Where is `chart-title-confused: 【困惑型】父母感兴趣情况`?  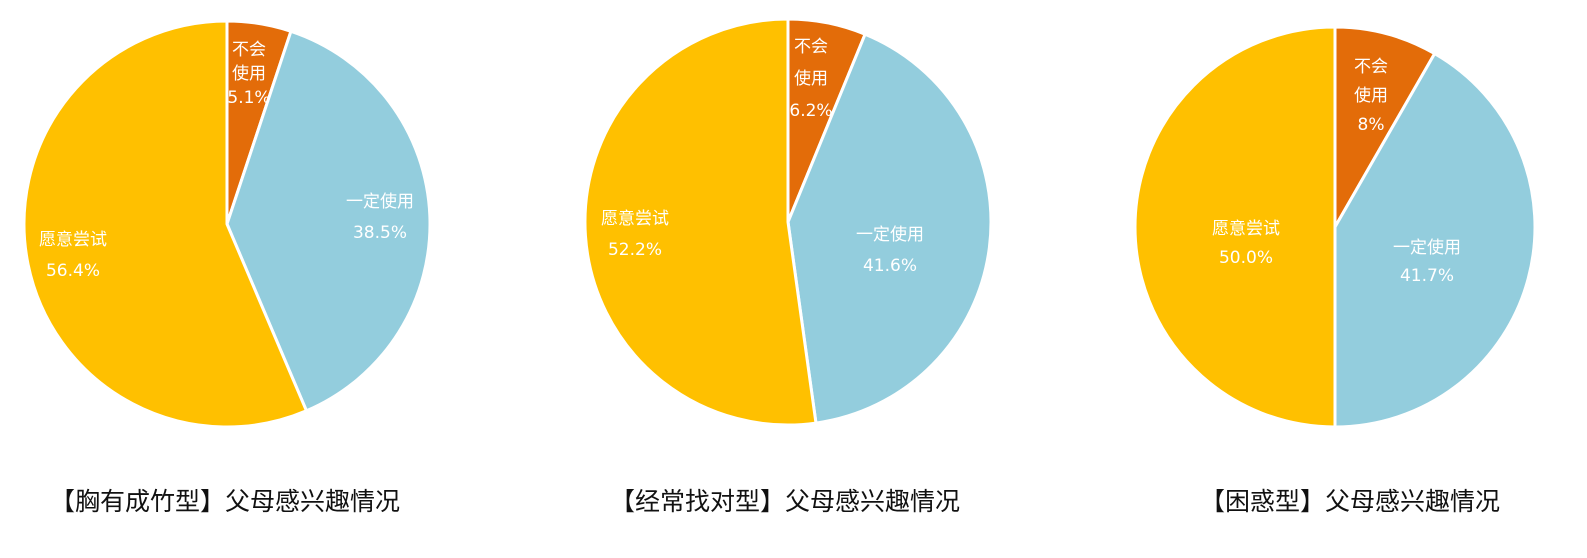 chart-title-confused: 【困惑型】父母感兴趣情况 is located at coordinates (1350, 501).